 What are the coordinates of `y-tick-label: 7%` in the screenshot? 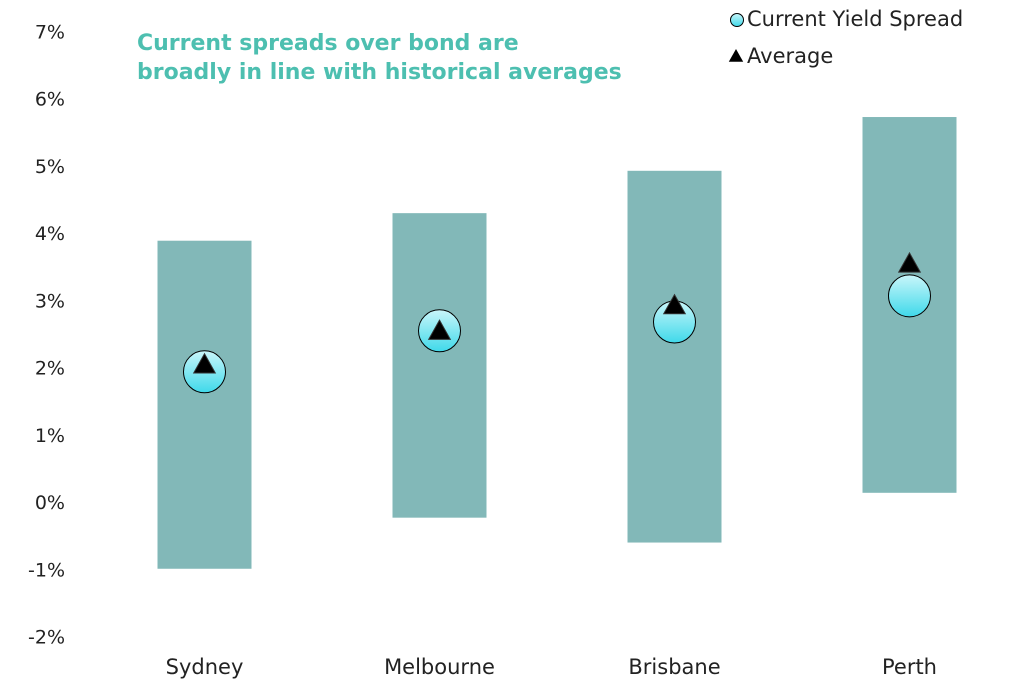 It's located at (50, 33).